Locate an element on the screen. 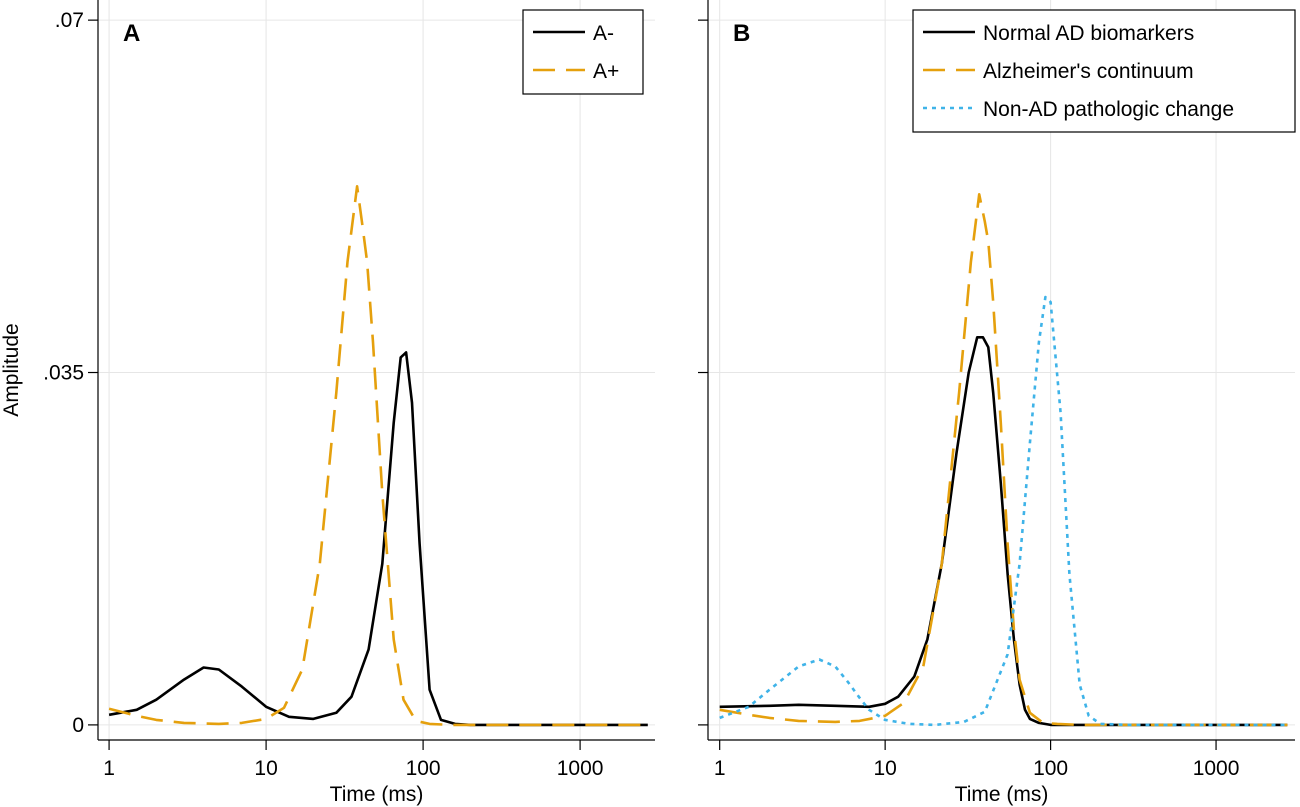 Image resolution: width=1300 pixels, height=807 pixels. y-tick-label: .035 is located at coordinates (63, 373).